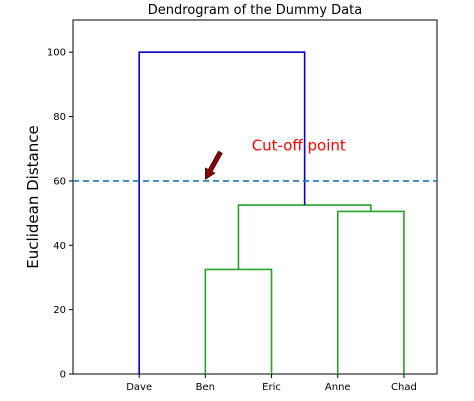 The image size is (474, 401). What do you see at coordinates (271, 387) in the screenshot?
I see `x-tick-label: Eric` at bounding box center [271, 387].